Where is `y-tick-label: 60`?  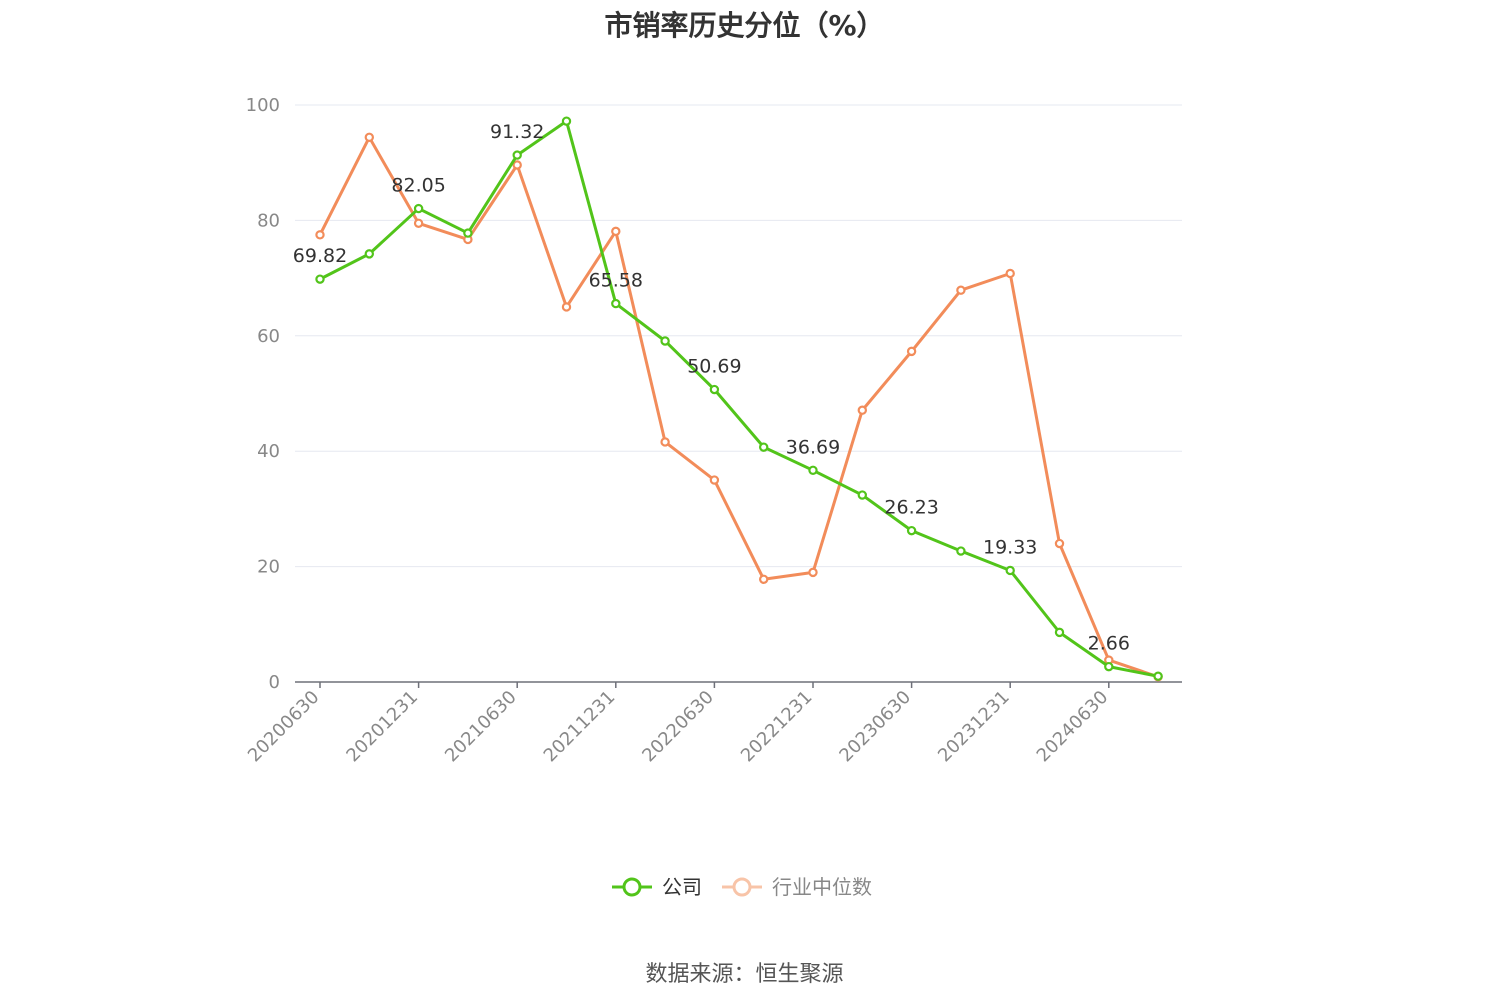
y-tick-label: 60 is located at coordinates (268, 336).